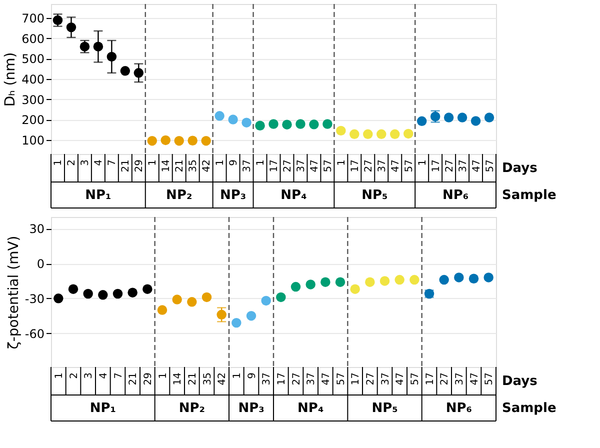 The image size is (600, 448). I want to click on x-tick-label: 21, so click(192, 379).